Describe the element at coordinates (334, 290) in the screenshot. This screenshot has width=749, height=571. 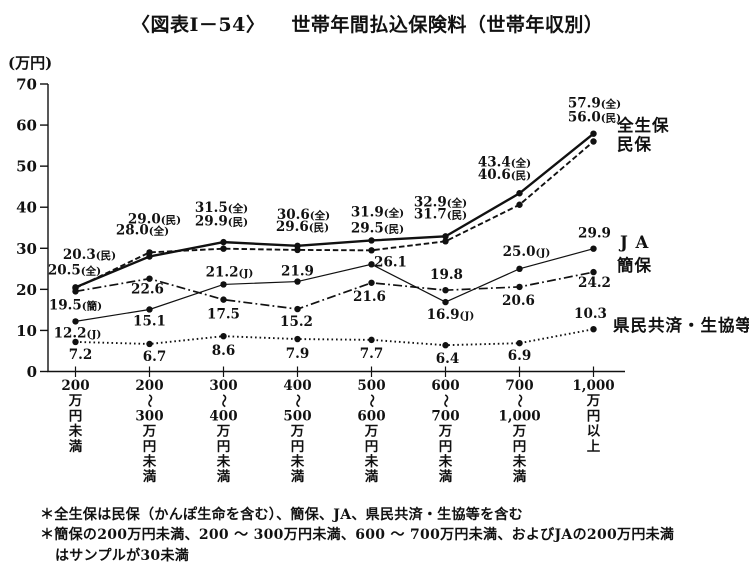
I see `series-line-kampo` at that location.